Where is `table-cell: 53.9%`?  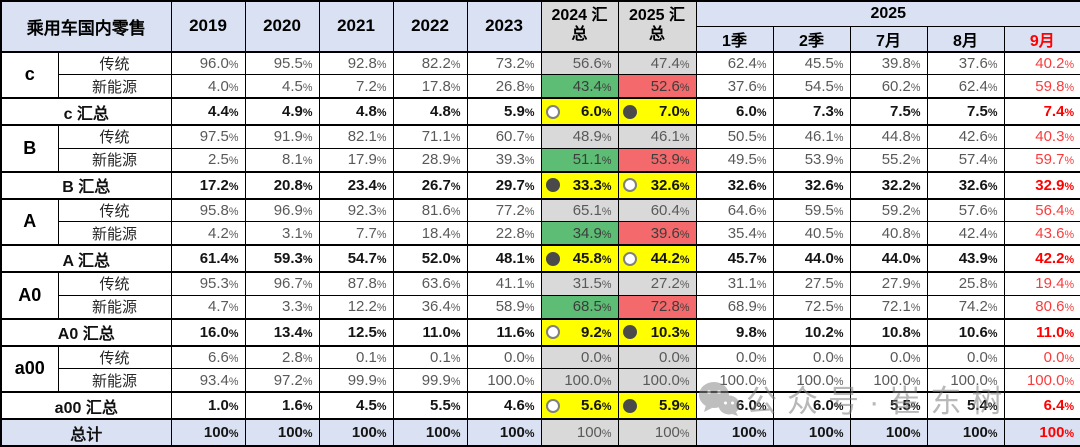 table-cell: 53.9% is located at coordinates (811, 160).